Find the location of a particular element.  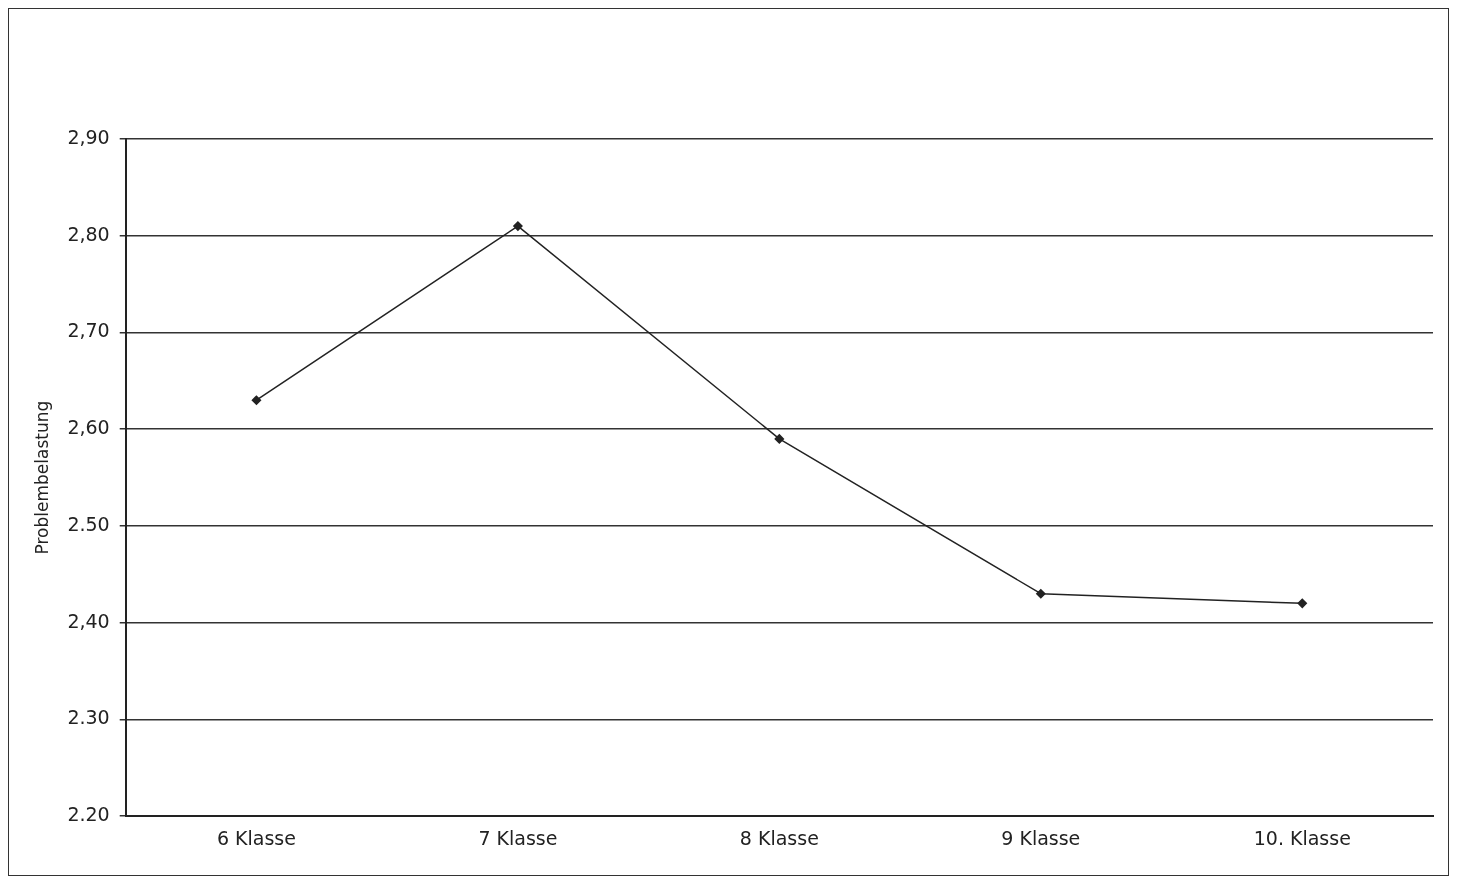

x-tick-label: 7 Klasse is located at coordinates (518, 837).